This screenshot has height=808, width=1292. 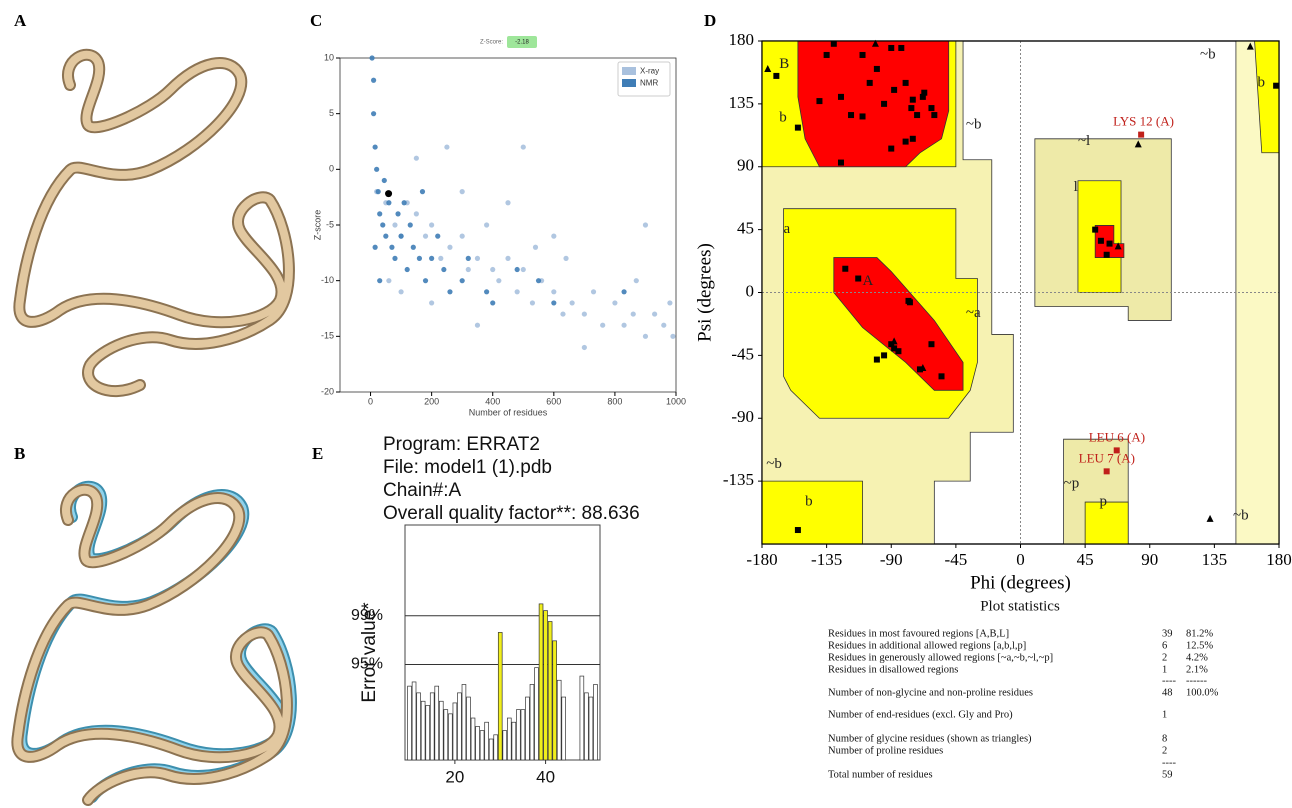 What do you see at coordinates (745, 165) in the screenshot?
I see `y-tick-label: 90` at bounding box center [745, 165].